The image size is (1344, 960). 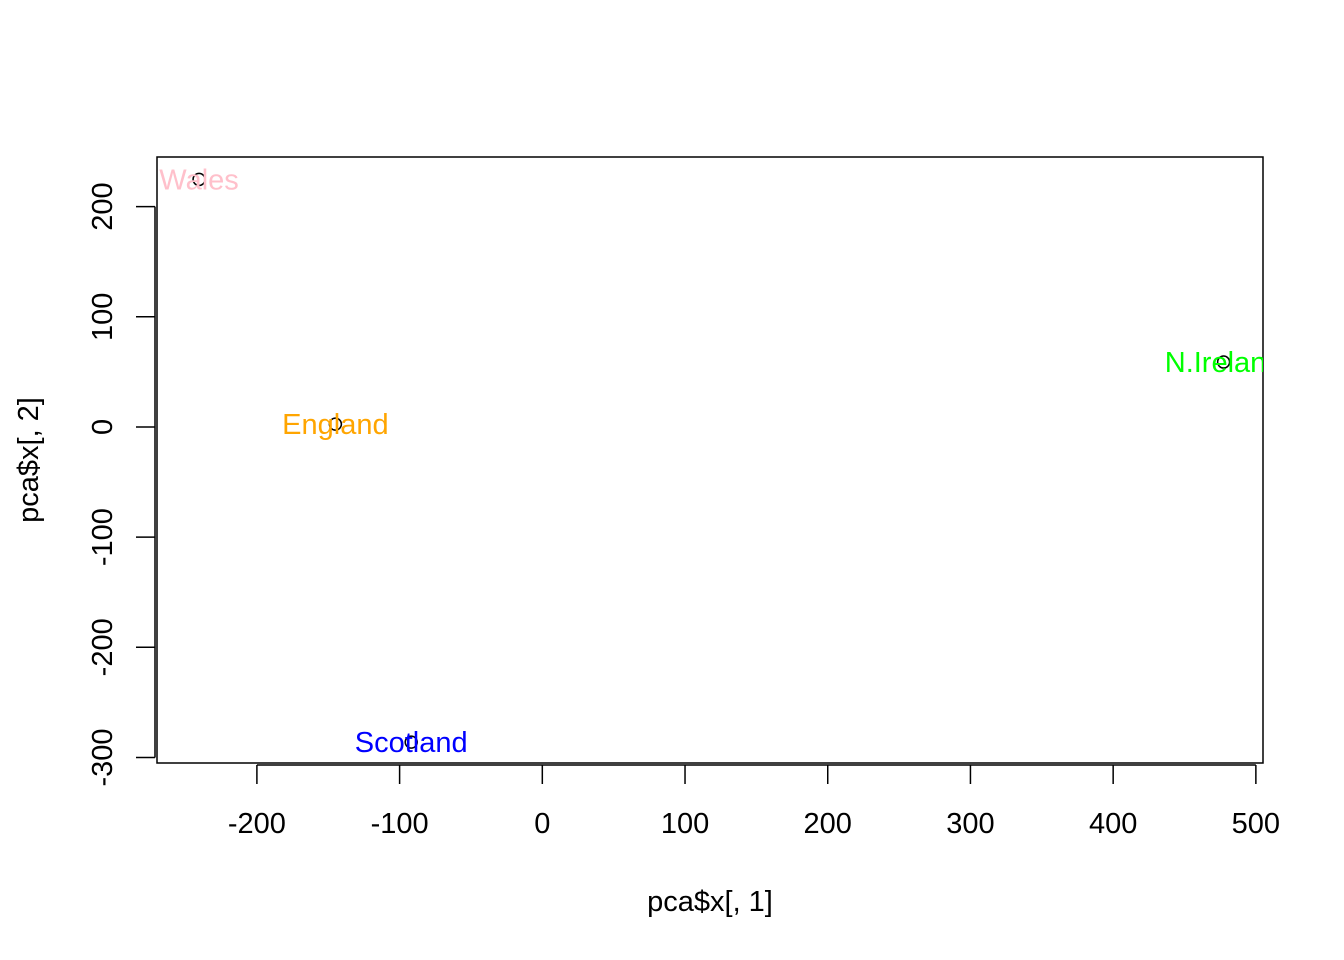 I want to click on x-tick-label: 300, so click(x=970, y=824).